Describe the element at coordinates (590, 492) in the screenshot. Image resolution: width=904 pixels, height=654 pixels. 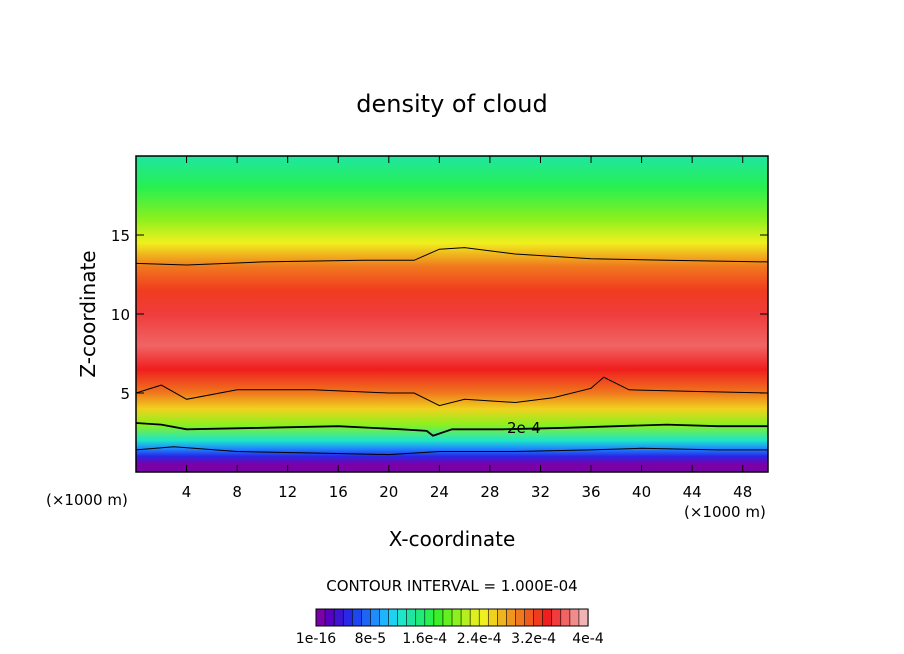
I see `x-tick-label: 36` at that location.